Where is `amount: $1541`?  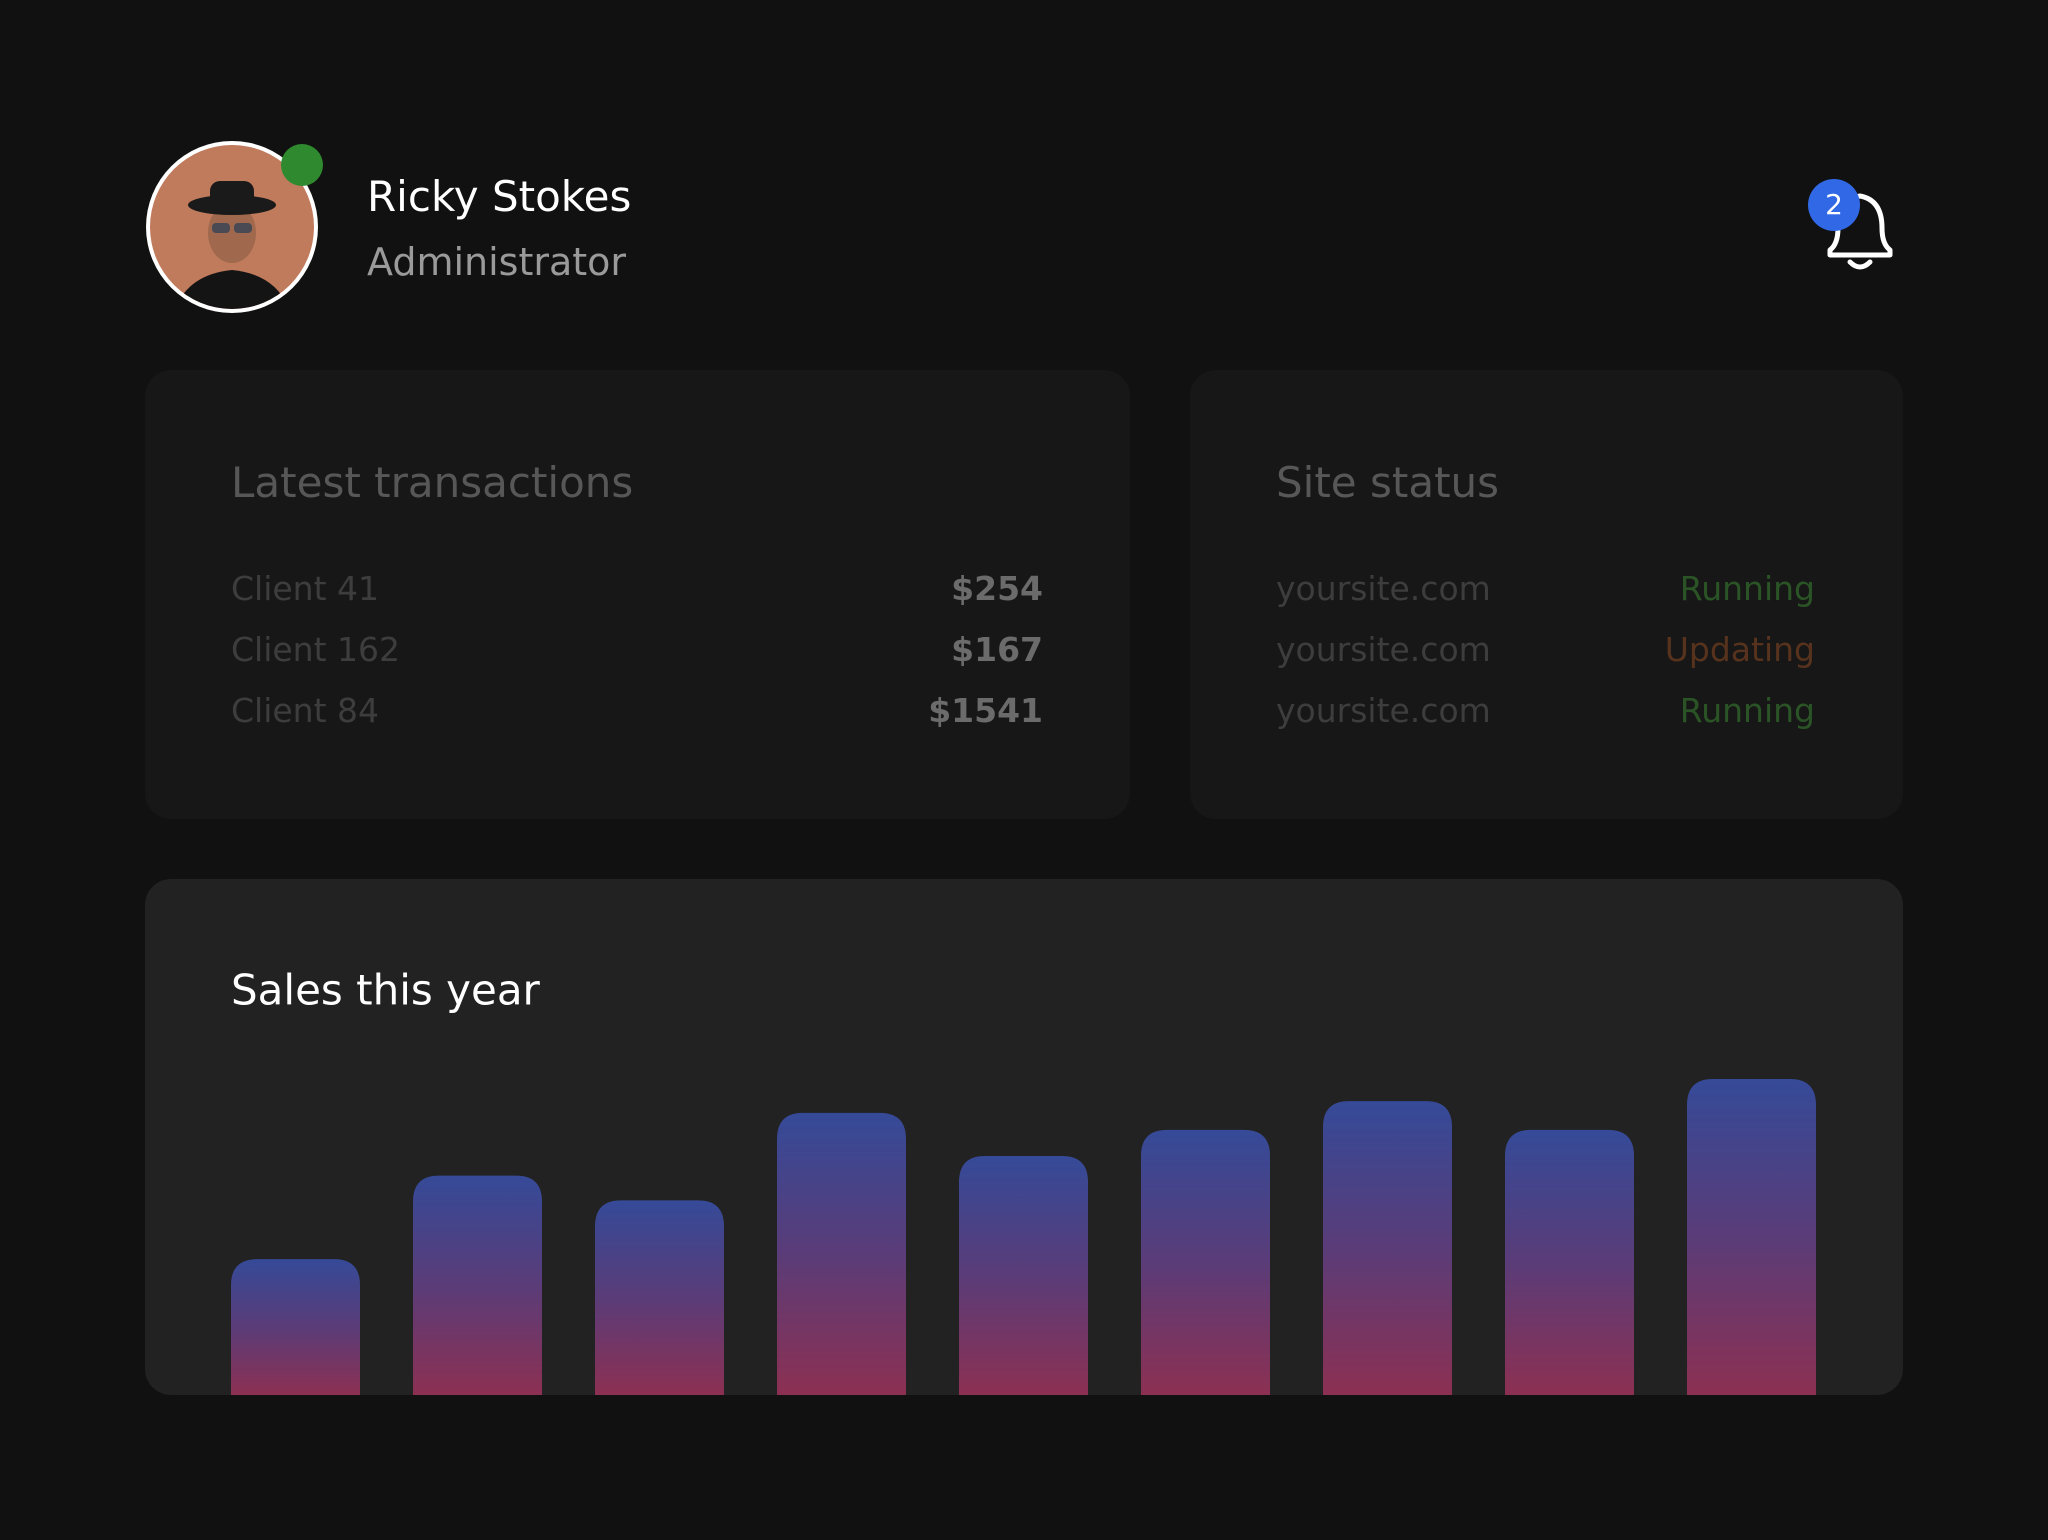
amount: $1541 is located at coordinates (985, 710).